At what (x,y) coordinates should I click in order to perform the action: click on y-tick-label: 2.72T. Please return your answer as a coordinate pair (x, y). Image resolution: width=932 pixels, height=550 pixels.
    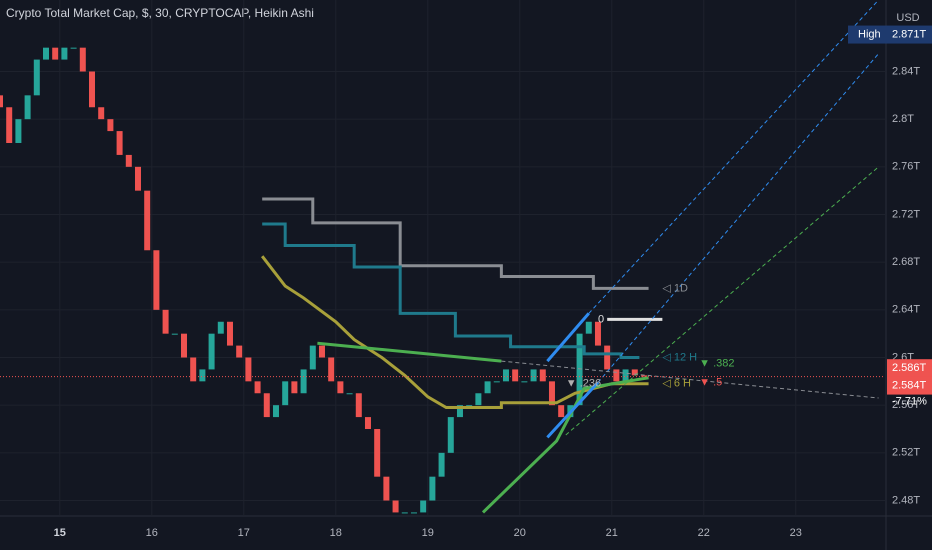
    Looking at the image, I should click on (906, 214).